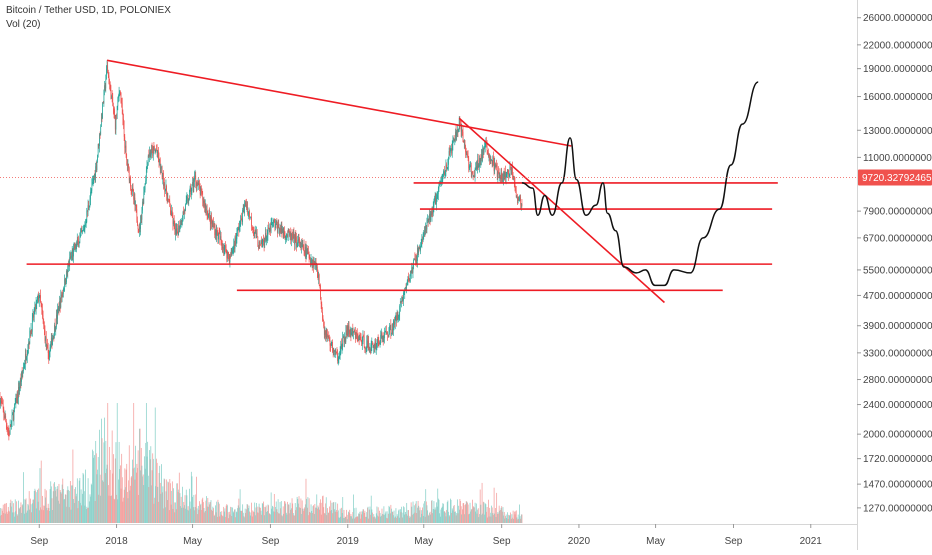 The height and width of the screenshot is (555, 932). Describe the element at coordinates (811, 541) in the screenshot. I see `x-tick-label: 2021` at that location.